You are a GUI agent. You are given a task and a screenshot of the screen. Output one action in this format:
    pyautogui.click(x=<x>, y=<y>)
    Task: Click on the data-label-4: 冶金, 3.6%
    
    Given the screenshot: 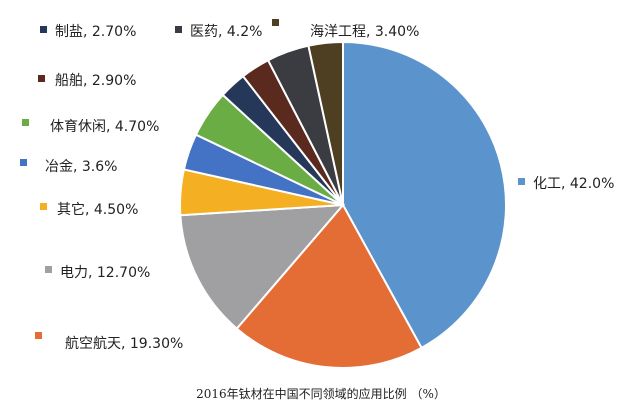 What is the action you would take?
    pyautogui.click(x=81, y=167)
    